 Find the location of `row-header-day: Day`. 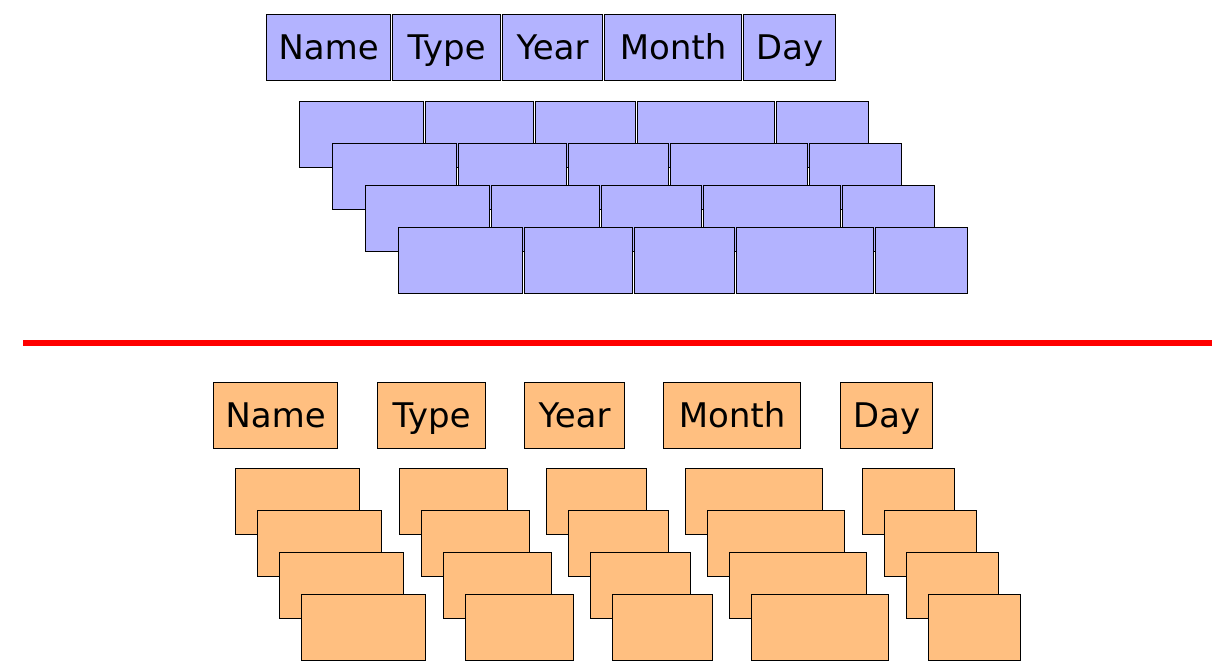

row-header-day: Day is located at coordinates (789, 47).